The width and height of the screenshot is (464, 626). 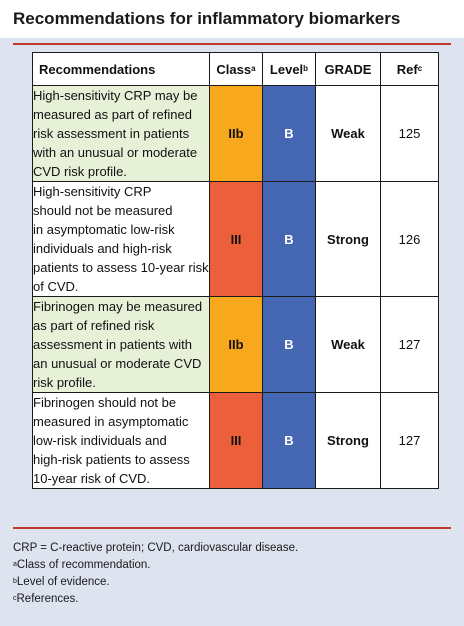 What do you see at coordinates (112, 114) in the screenshot?
I see `recommendation-line: measured as part of refined` at bounding box center [112, 114].